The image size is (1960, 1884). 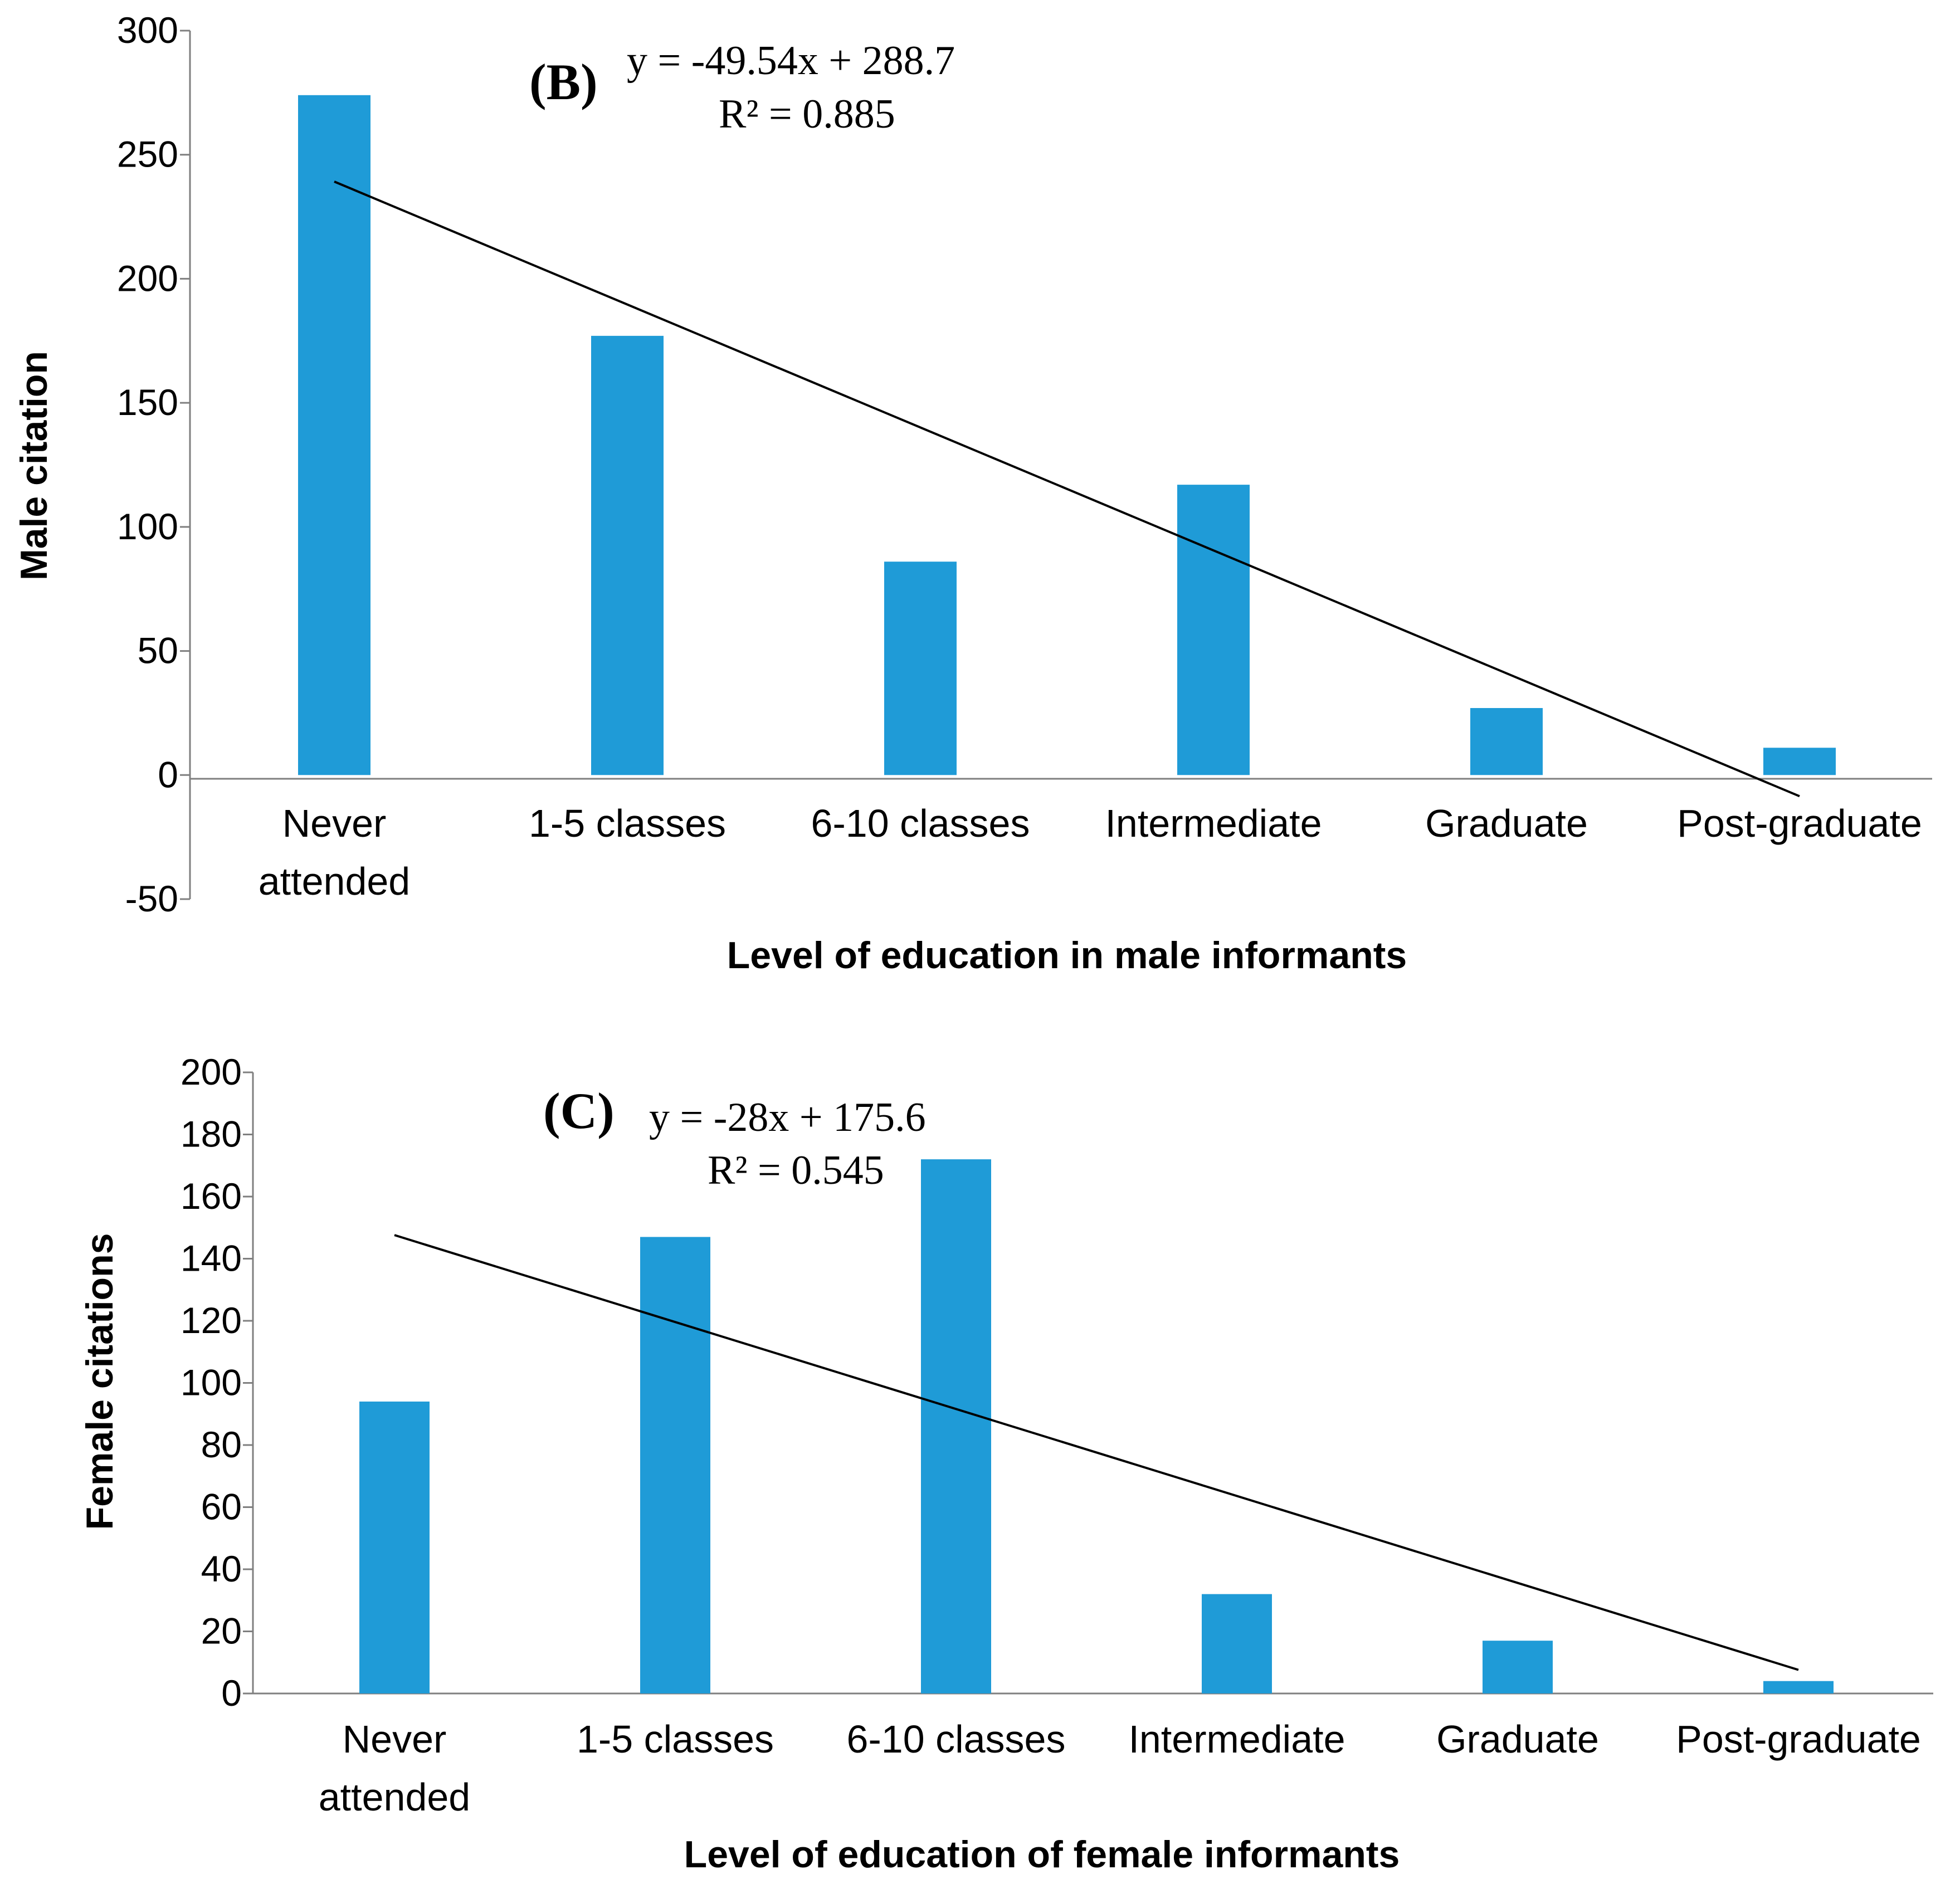 What do you see at coordinates (221, 1444) in the screenshot?
I see `panel-c-y-tick-label: 80` at bounding box center [221, 1444].